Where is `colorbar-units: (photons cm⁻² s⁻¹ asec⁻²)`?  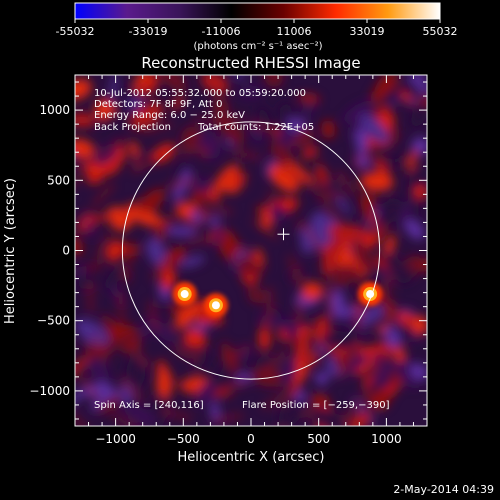 colorbar-units: (photons cm⁻² s⁻¹ asec⁻²) is located at coordinates (257, 46).